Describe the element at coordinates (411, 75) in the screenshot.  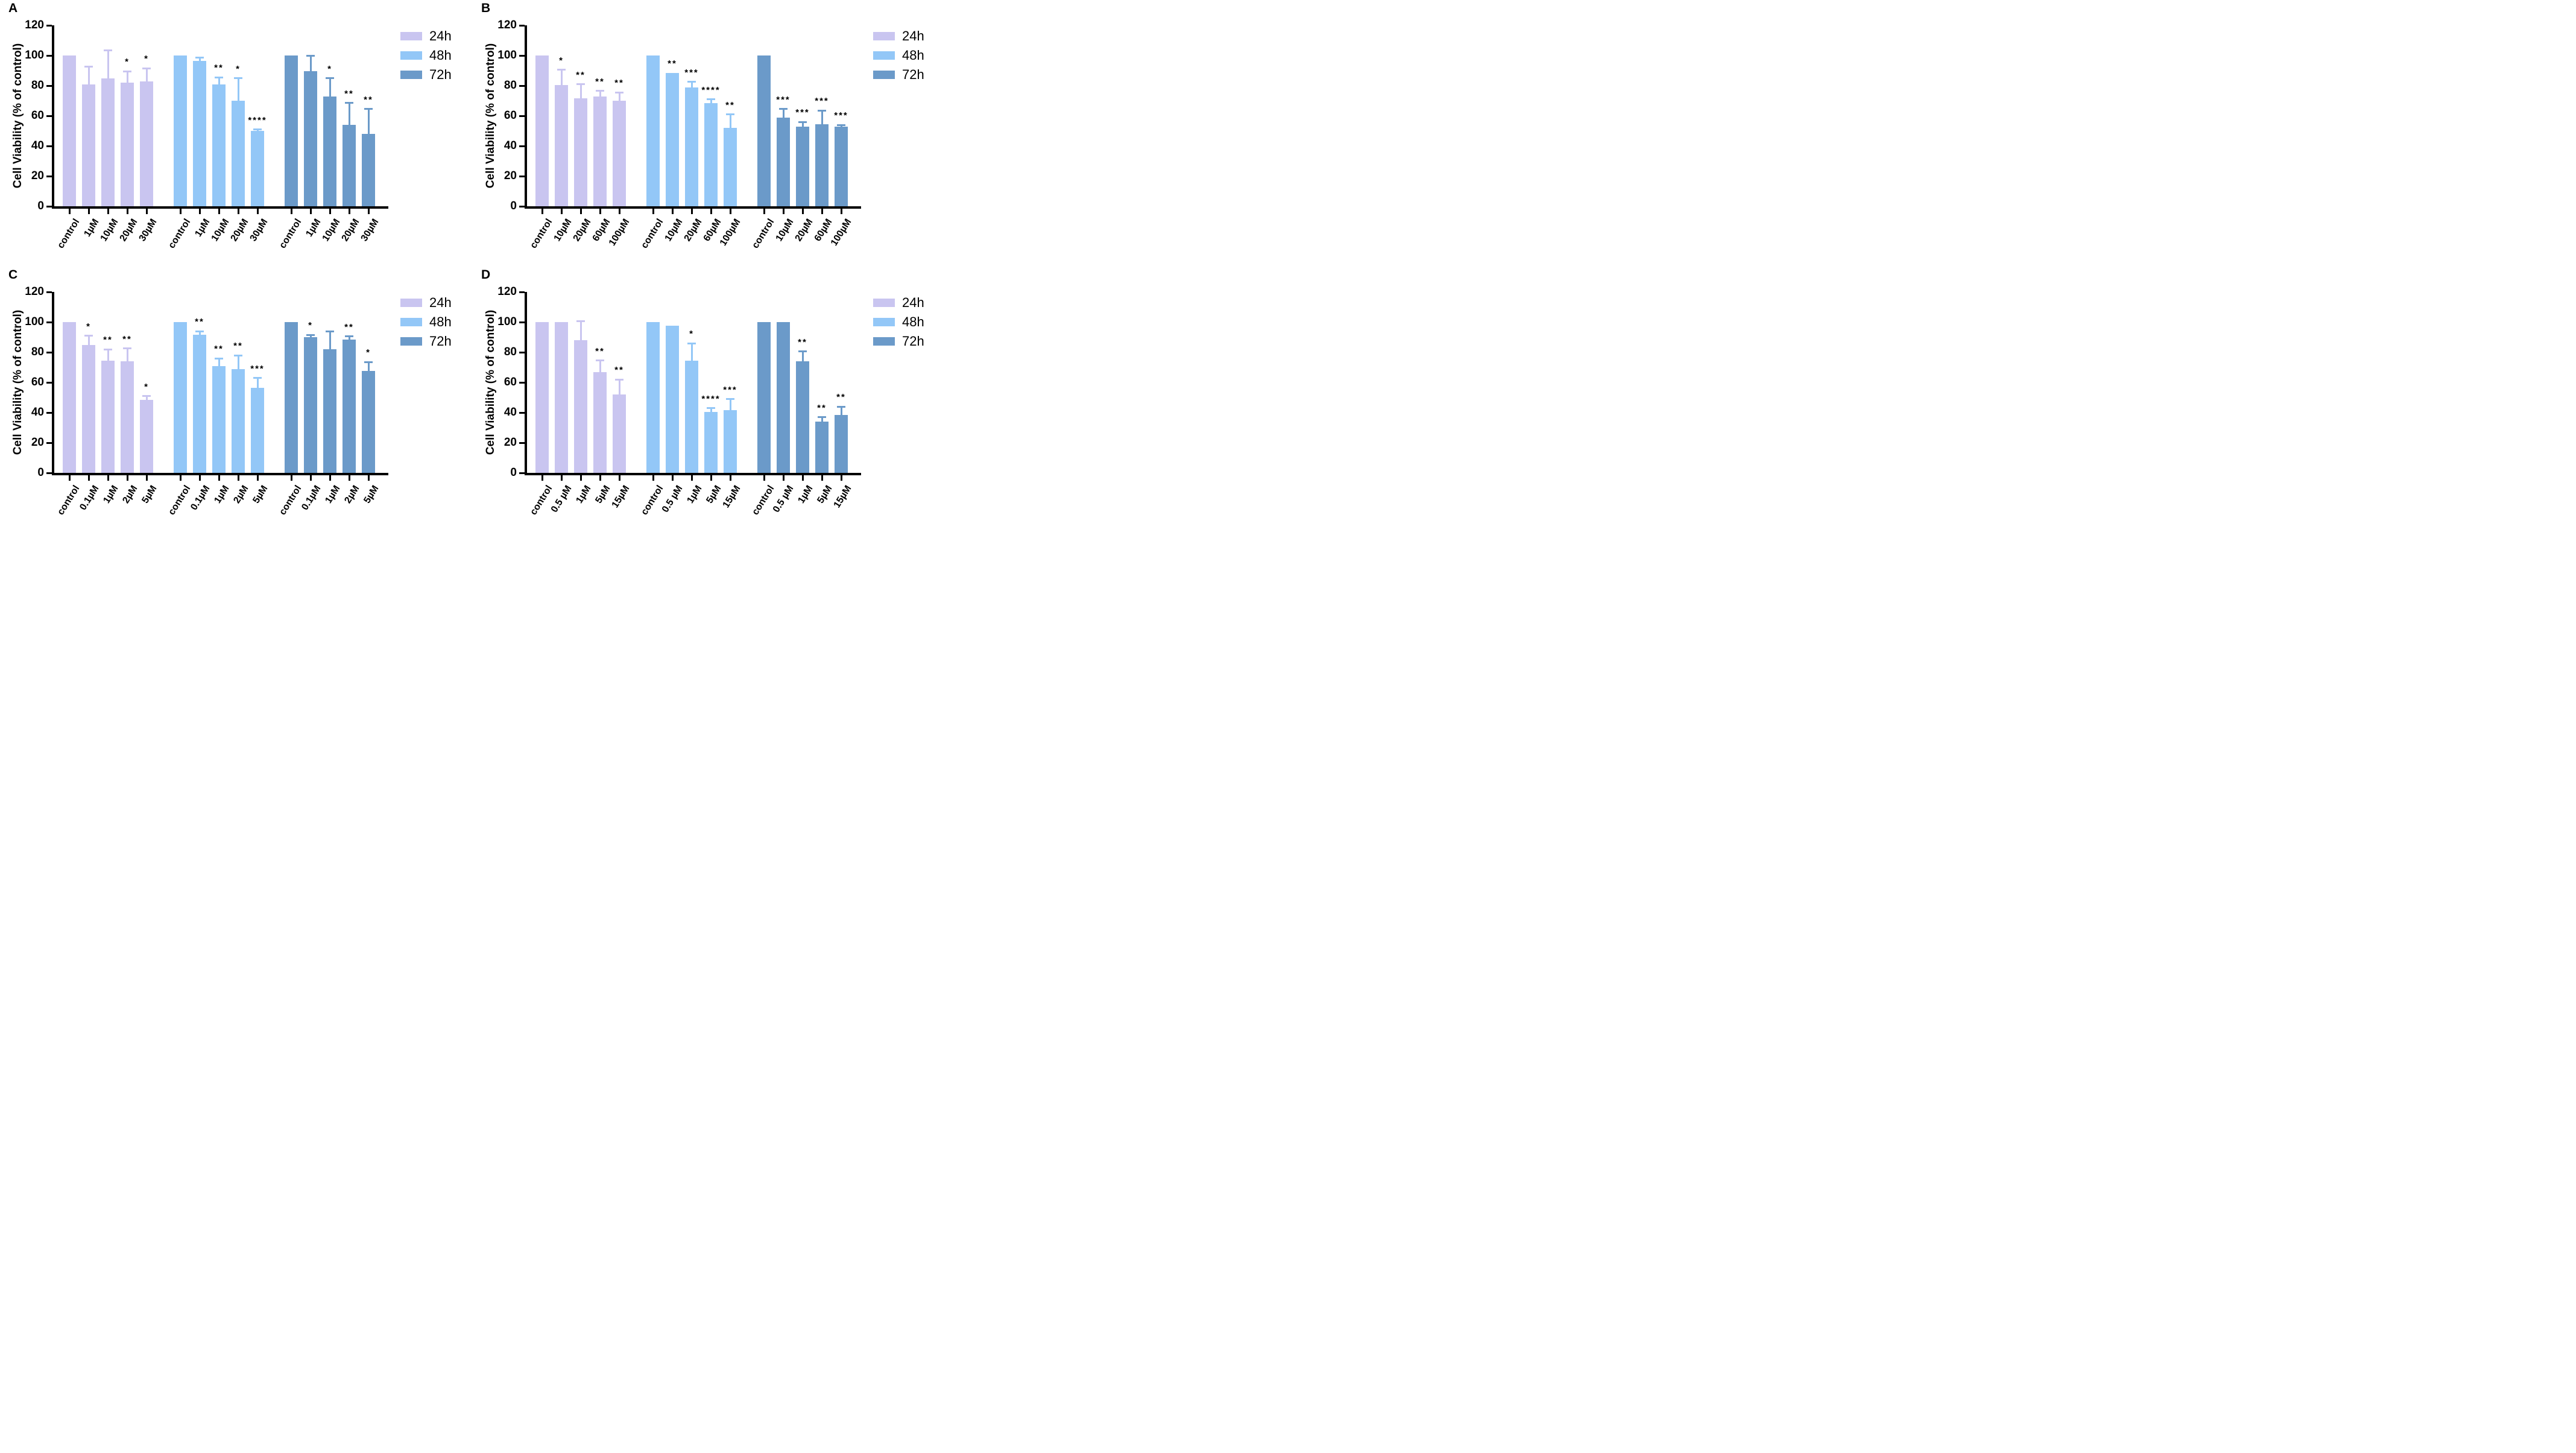
I see `legend-swatch-72h` at that location.